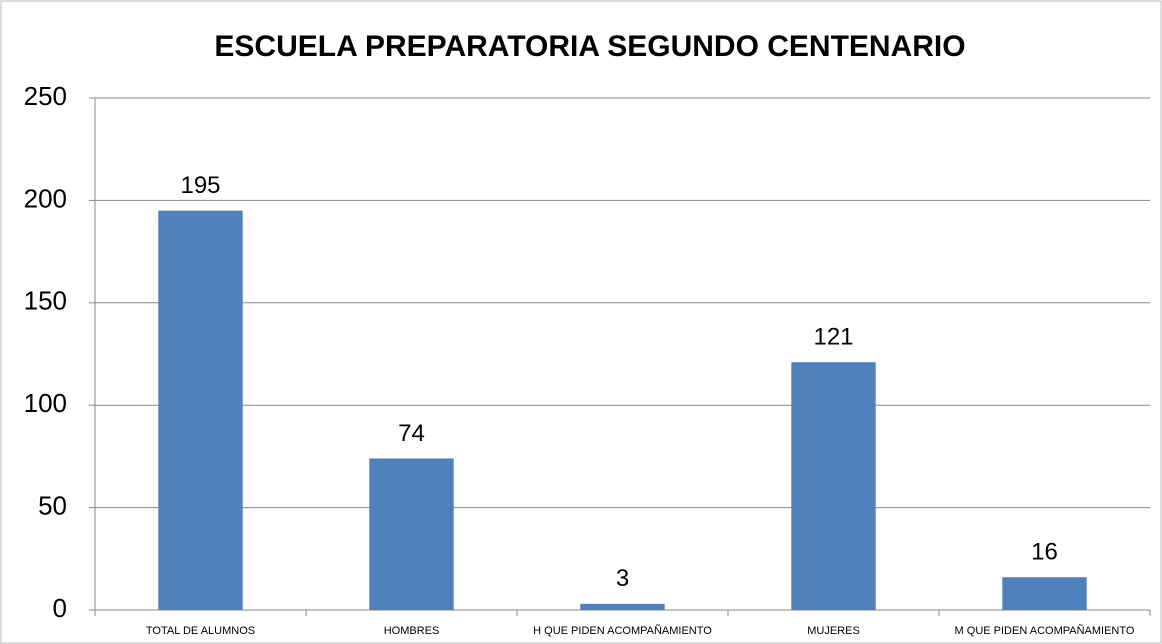 Image resolution: width=1162 pixels, height=644 pixels. Describe the element at coordinates (45, 403) in the screenshot. I see `y-tick-label: 100` at that location.